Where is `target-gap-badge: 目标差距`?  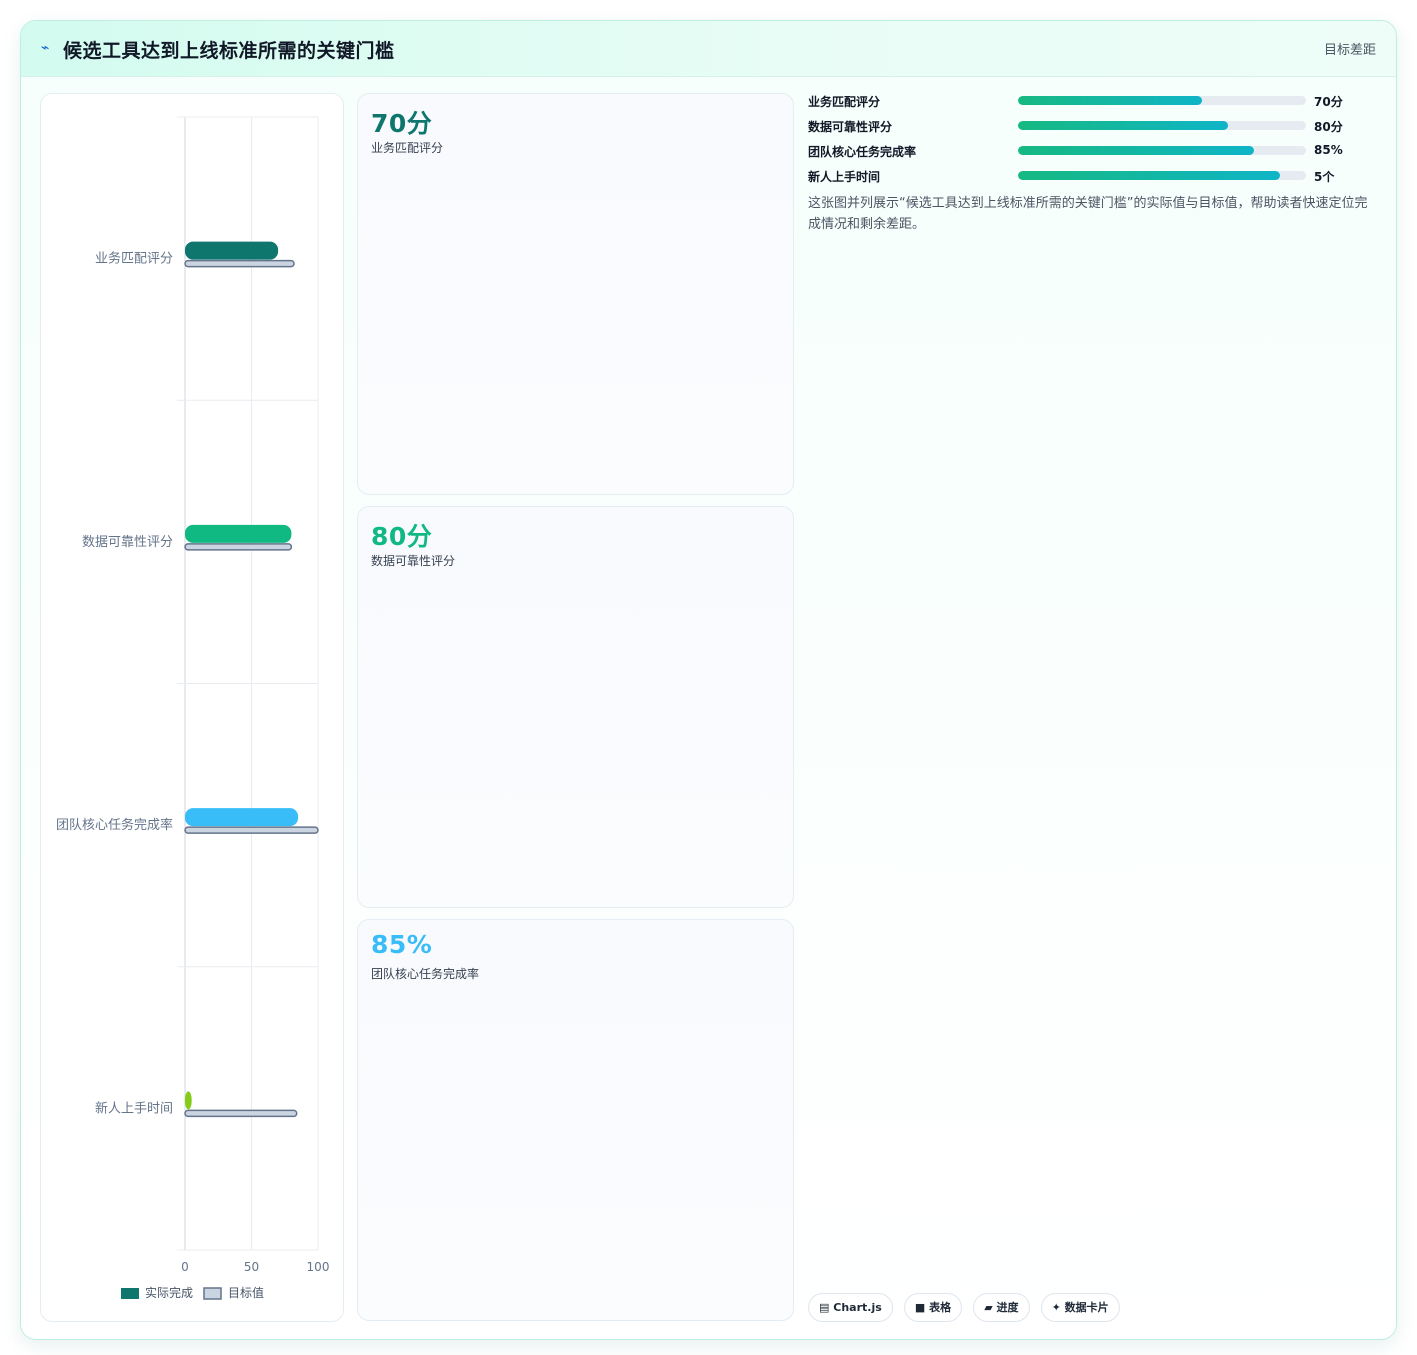 target-gap-badge: 目标差距 is located at coordinates (1349, 50).